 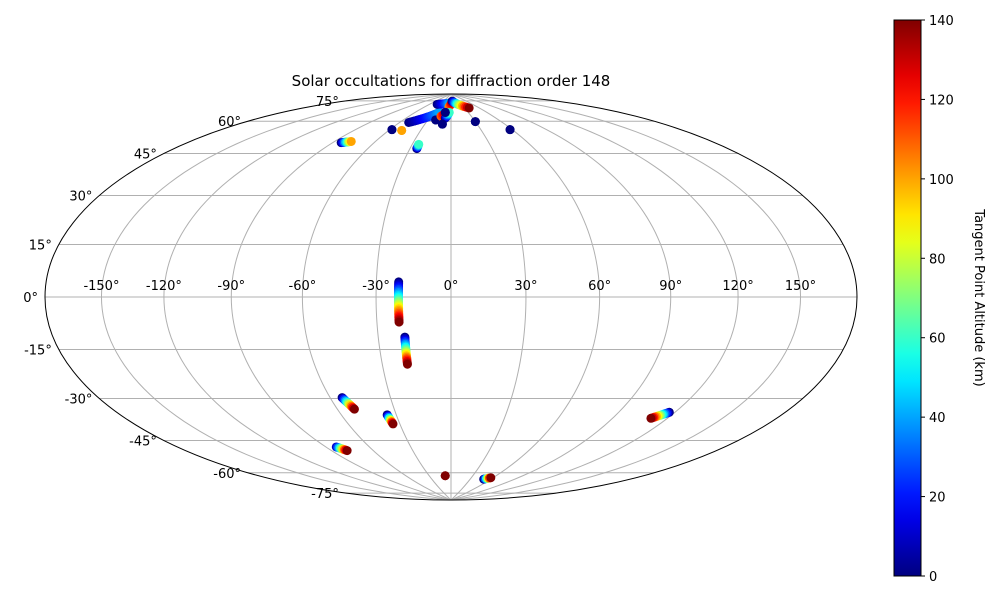 What do you see at coordinates (941, 180) in the screenshot?
I see `colorbar-tick-label: 100` at bounding box center [941, 180].